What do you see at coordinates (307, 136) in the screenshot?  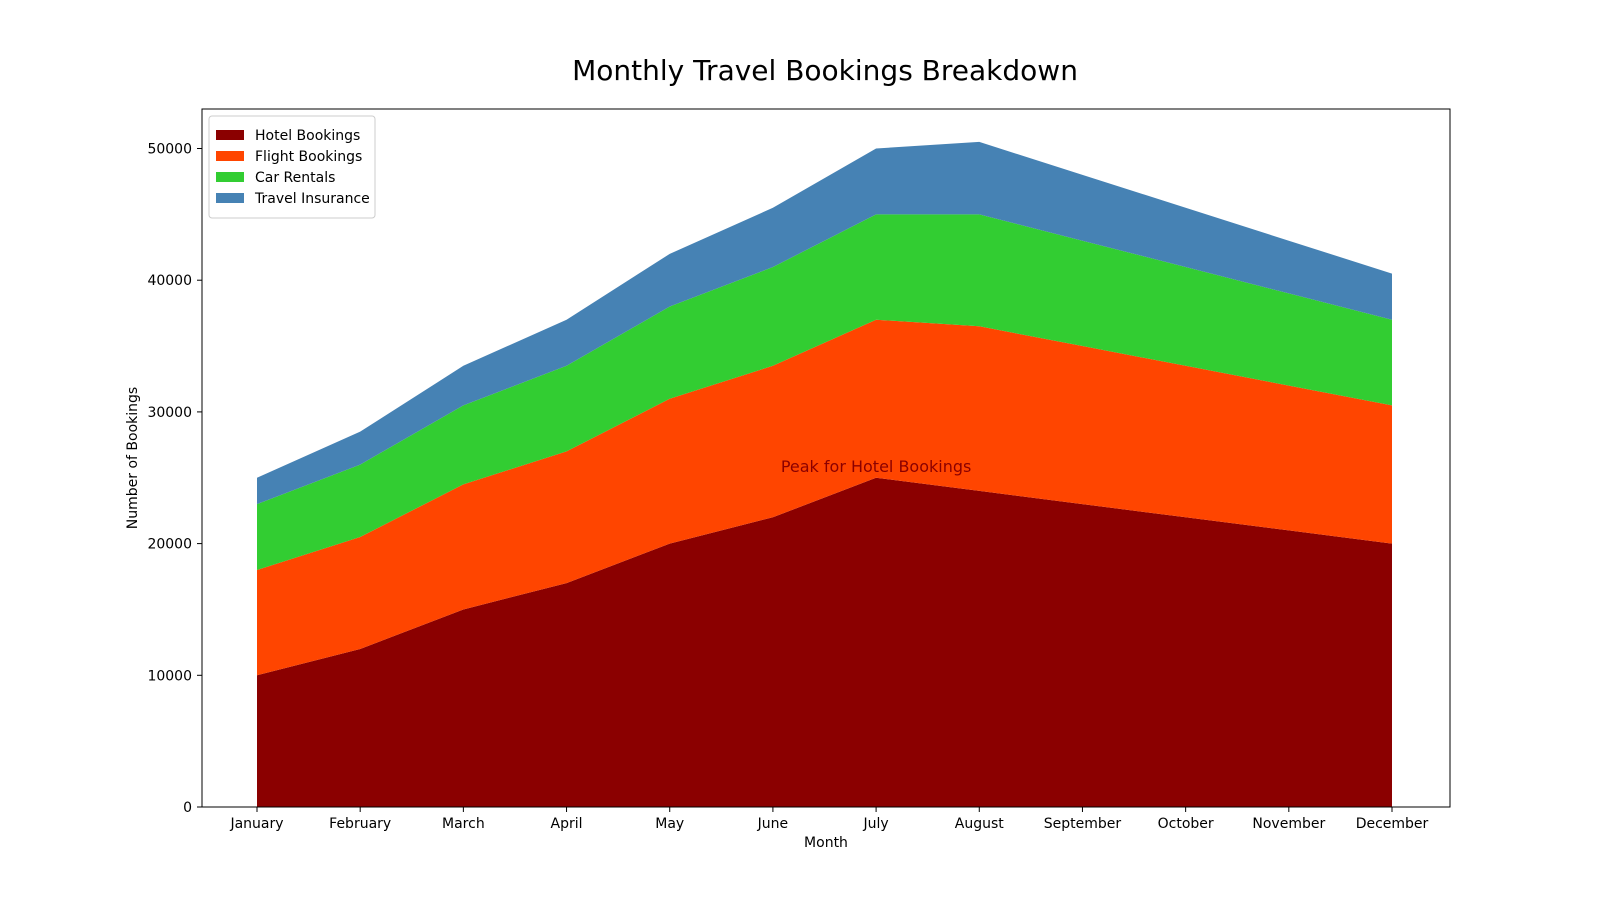 I see `legend-label-hotel-bookings: Hotel Bookings` at bounding box center [307, 136].